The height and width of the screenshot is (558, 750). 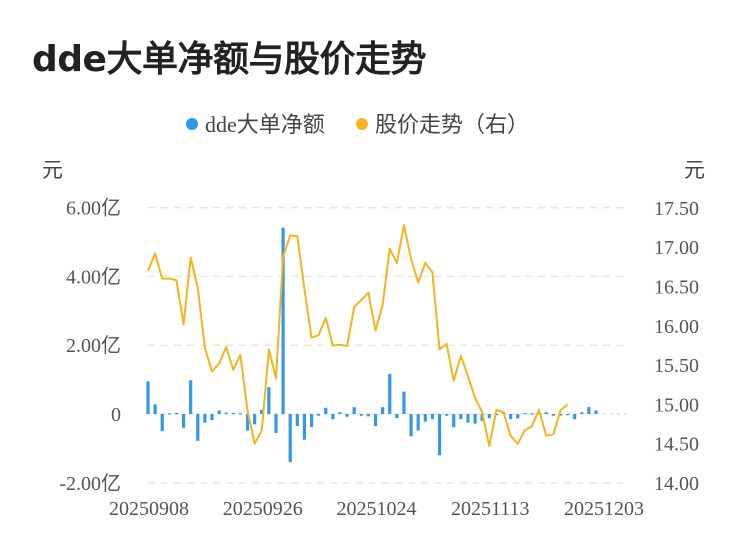 What do you see at coordinates (93, 208) in the screenshot?
I see `left-tick-label: 6.00亿` at bounding box center [93, 208].